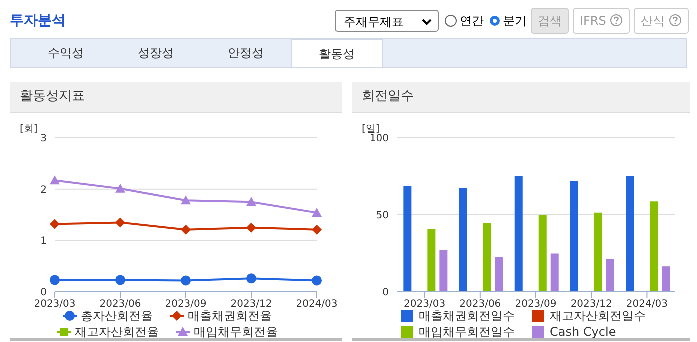 Image resolution: width=697 pixels, height=342 pixels. What do you see at coordinates (472, 21) in the screenshot?
I see `text: 연간` at bounding box center [472, 21].